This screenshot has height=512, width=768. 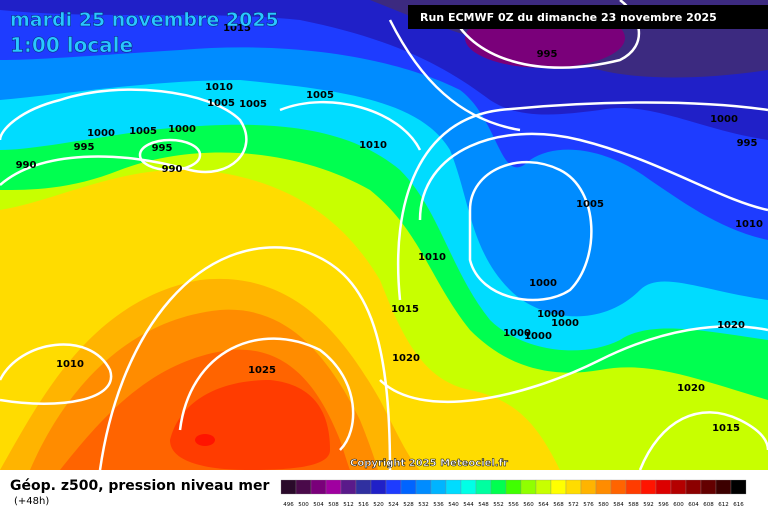 I want to click on scale-tick-label: 496, so click(x=288, y=505).